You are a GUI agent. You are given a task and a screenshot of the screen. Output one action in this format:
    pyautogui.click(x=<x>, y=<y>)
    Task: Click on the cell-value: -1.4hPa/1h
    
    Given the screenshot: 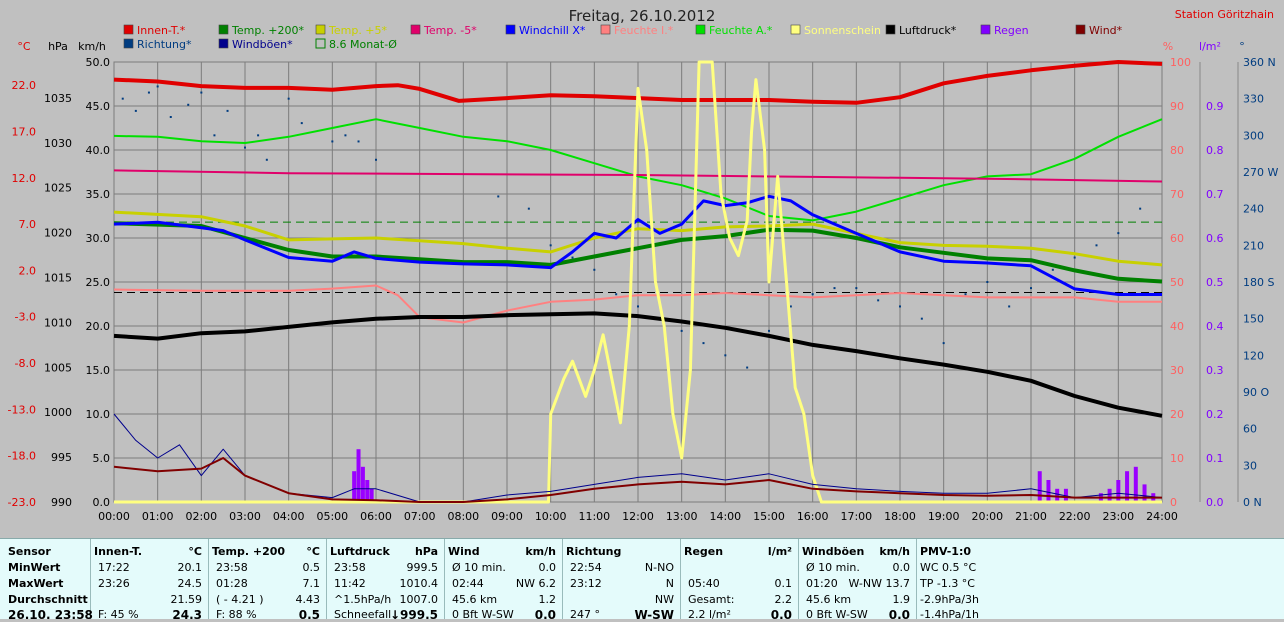 What is the action you would take?
    pyautogui.click(x=949, y=614)
    